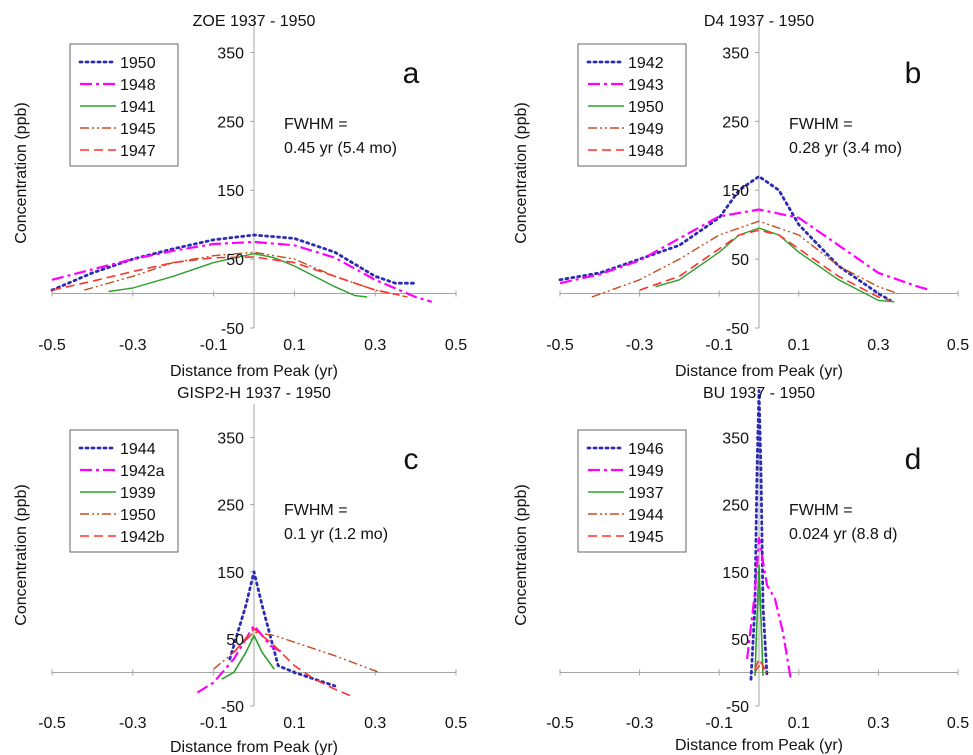 This screenshot has width=973, height=755. Describe the element at coordinates (248, 657) in the screenshot. I see `series-line-1939` at that location.